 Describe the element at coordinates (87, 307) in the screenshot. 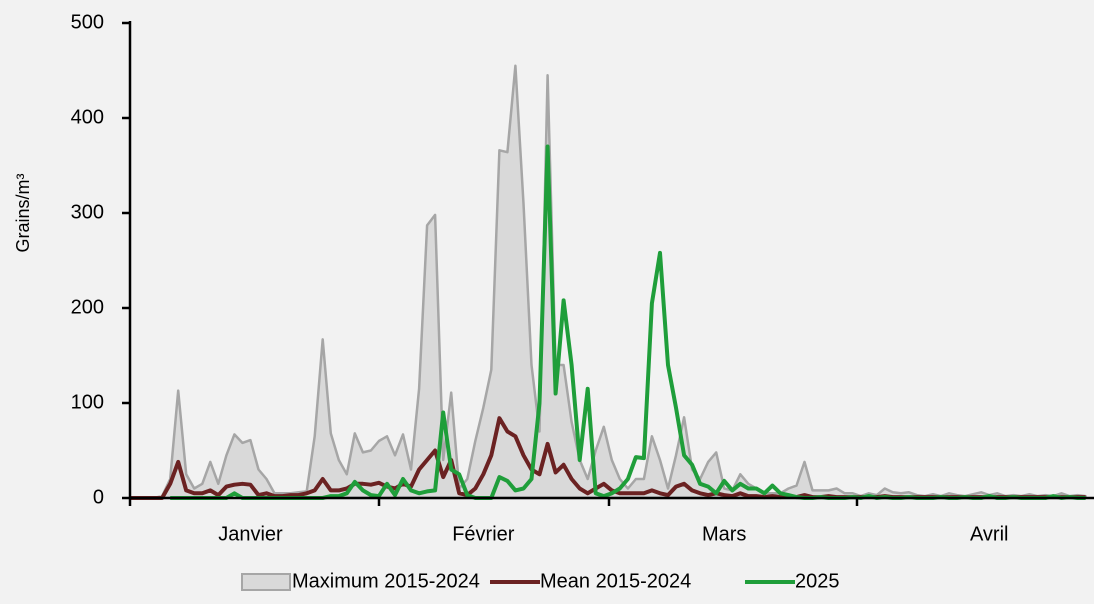

I see `y-tick-label: 200` at that location.